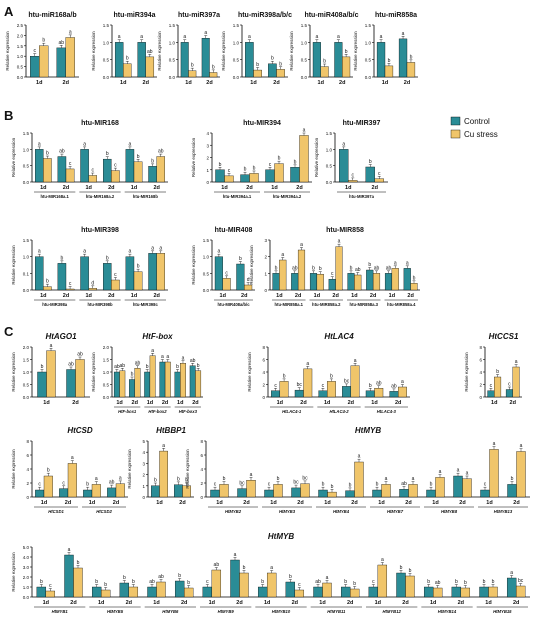  What do you see at coordinates (359, 479) in the screenshot?
I see `bar-cu-stress-c7` at bounding box center [359, 479].